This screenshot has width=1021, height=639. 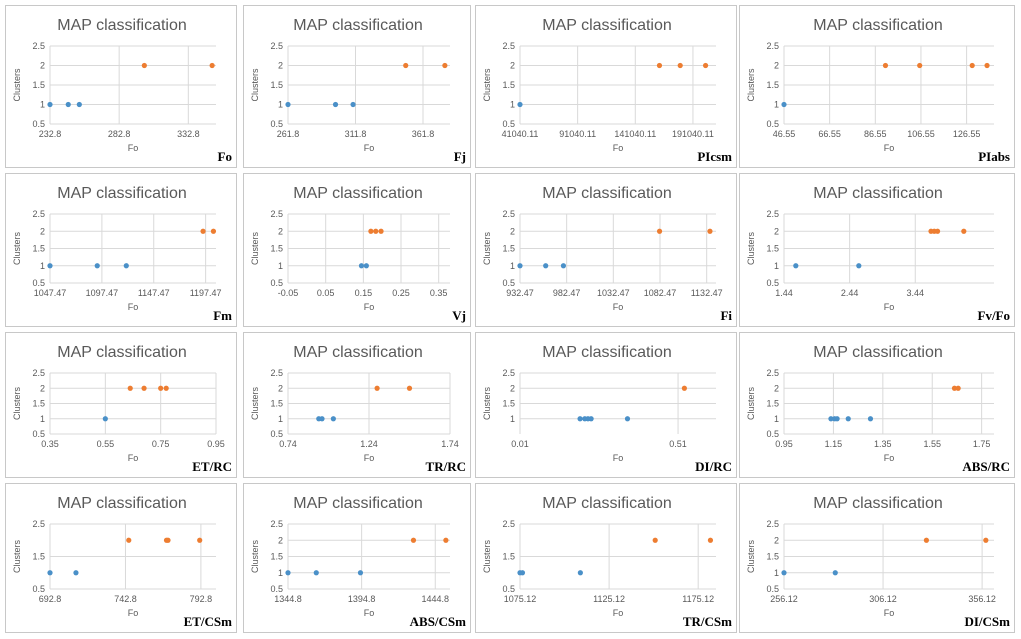 What do you see at coordinates (829, 134) in the screenshot?
I see `x-tick-label: 66.55` at bounding box center [829, 134].